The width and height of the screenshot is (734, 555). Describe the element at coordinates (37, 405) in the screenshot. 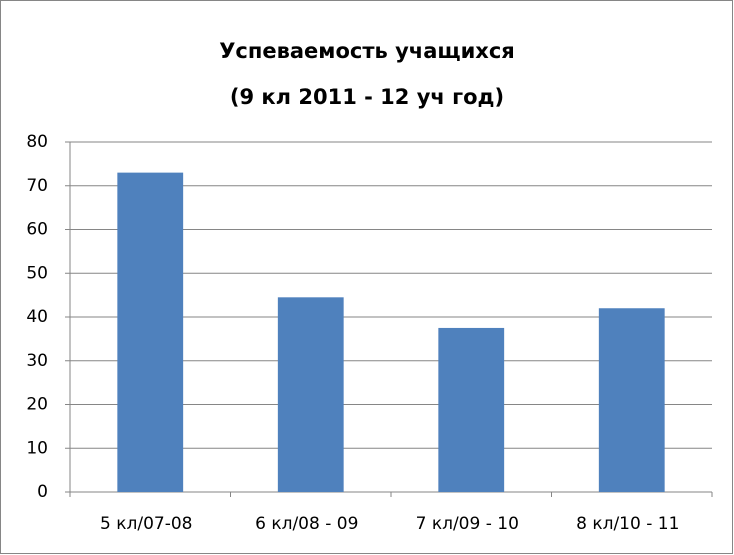

I see `y-tick-label: 20` at that location.